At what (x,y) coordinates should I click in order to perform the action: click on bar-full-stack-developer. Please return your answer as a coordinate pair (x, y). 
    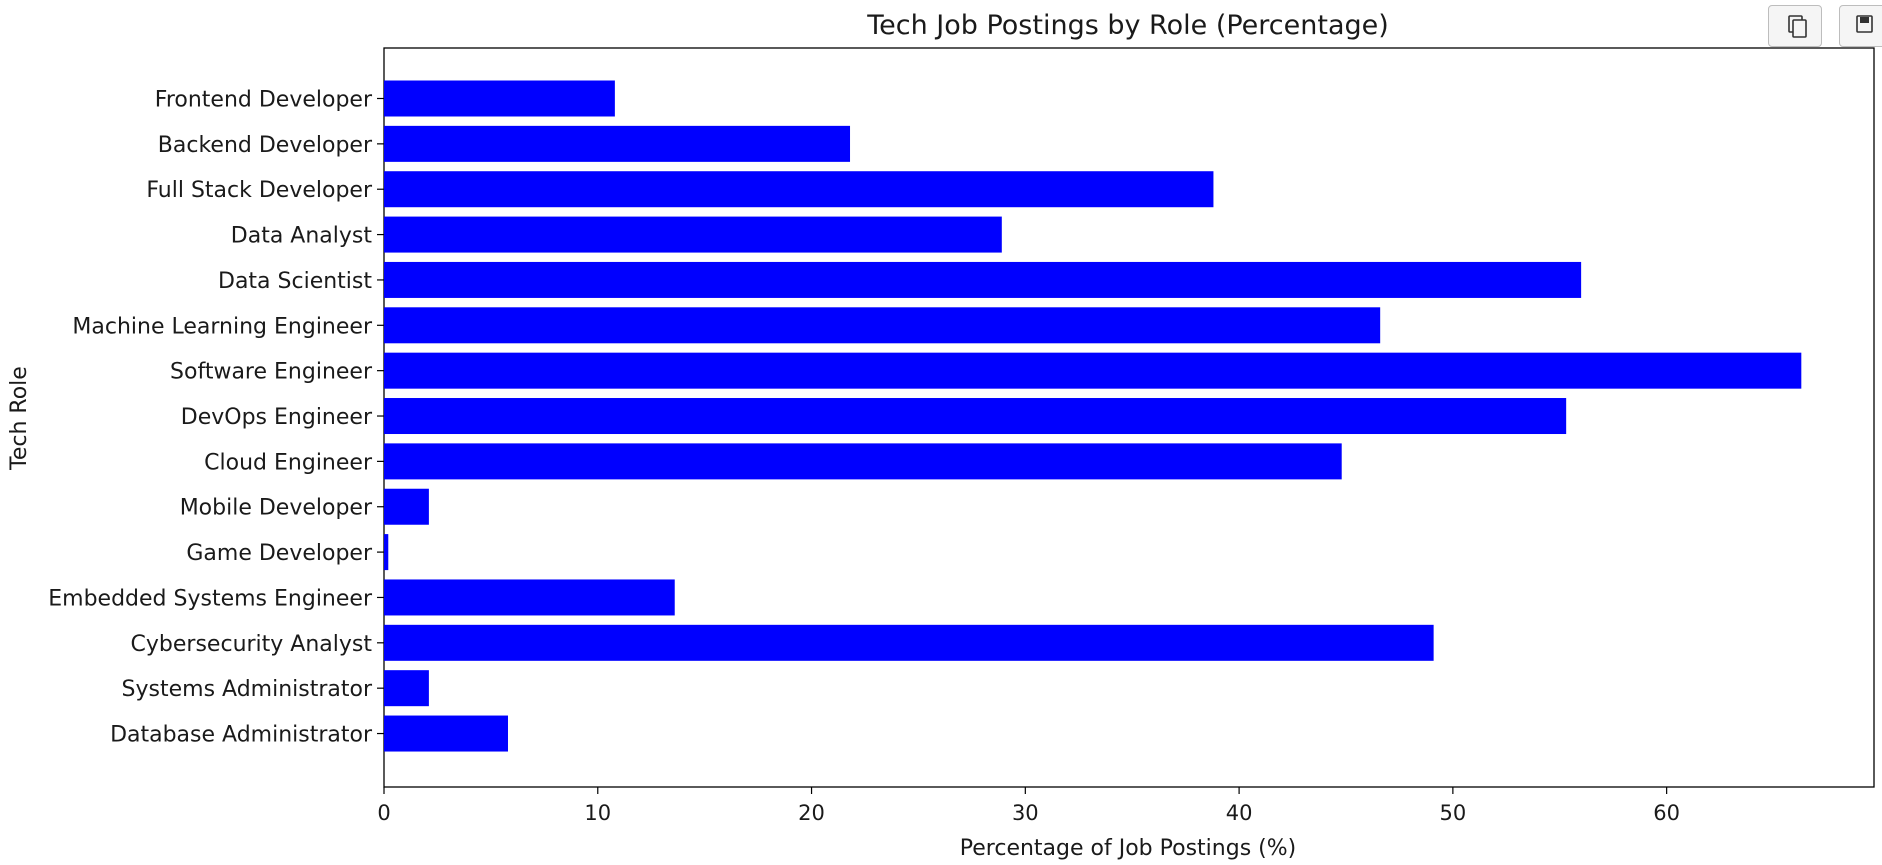
    Looking at the image, I should click on (799, 189).